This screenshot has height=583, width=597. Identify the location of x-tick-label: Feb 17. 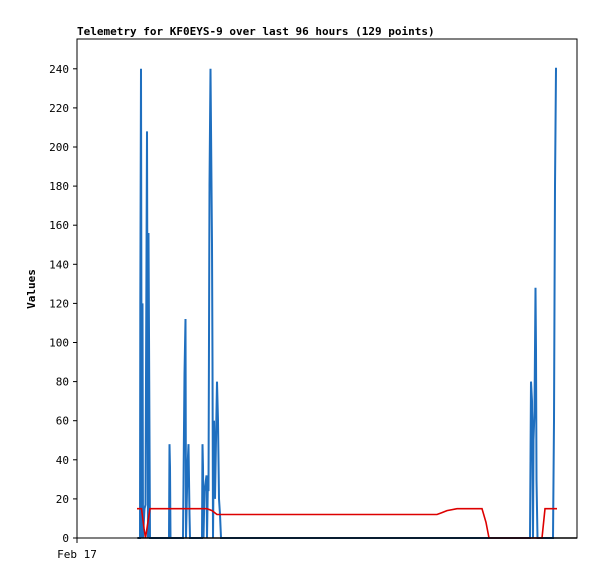
(77, 554).